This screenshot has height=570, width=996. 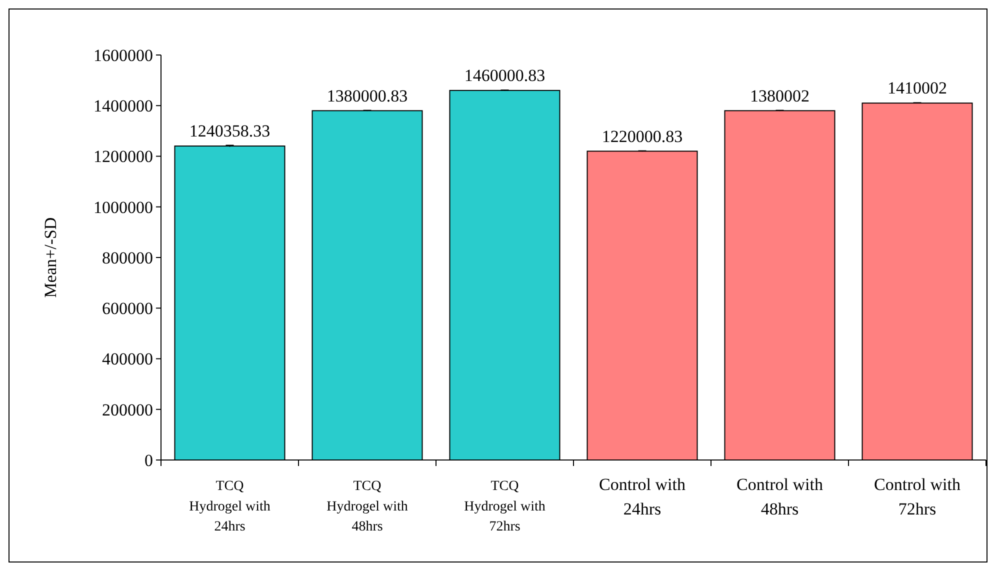 What do you see at coordinates (123, 156) in the screenshot?
I see `y-tick-label: 1200000` at bounding box center [123, 156].